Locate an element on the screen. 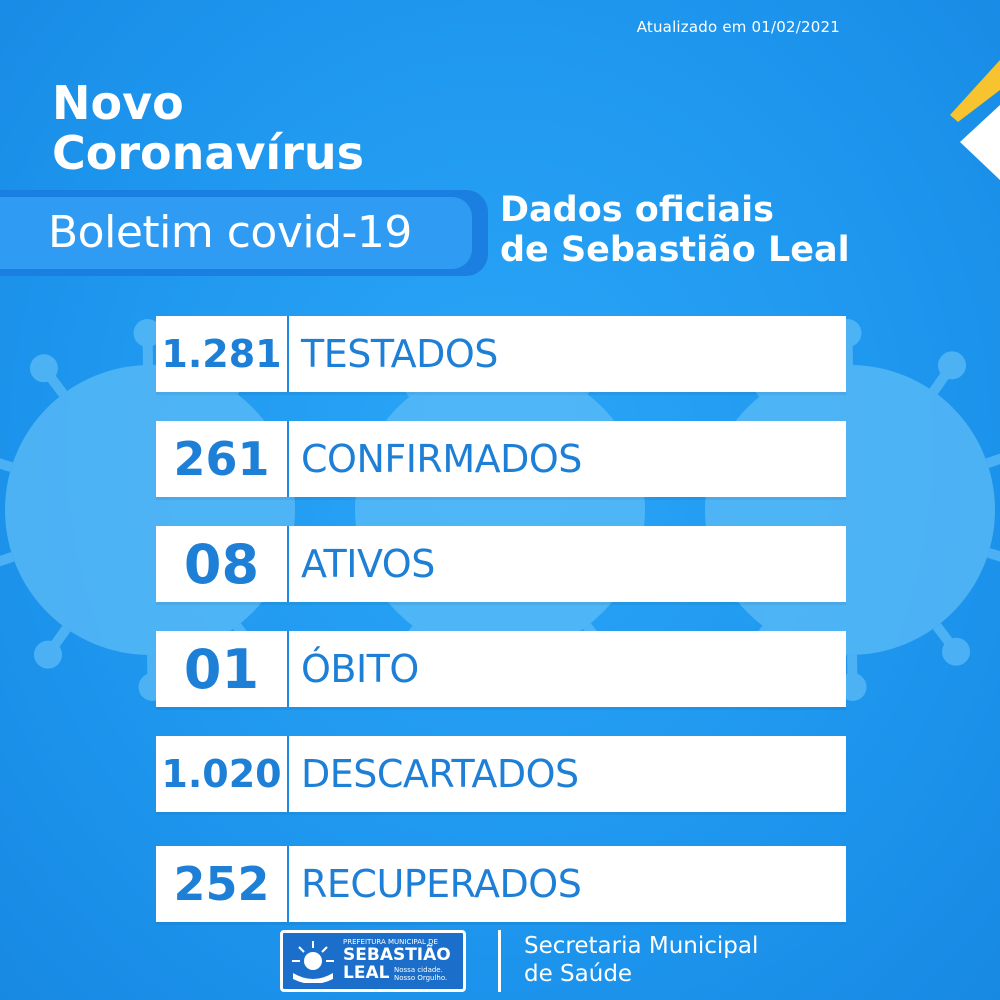 The height and width of the screenshot is (1000, 1000). official-data-heading: Dados oficiais de Sebastião Leal is located at coordinates (675, 230).